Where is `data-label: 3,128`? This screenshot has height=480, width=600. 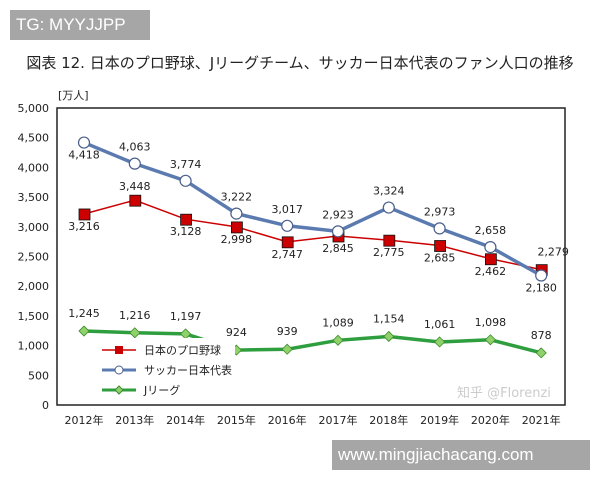
data-label: 3,128 is located at coordinates (186, 231).